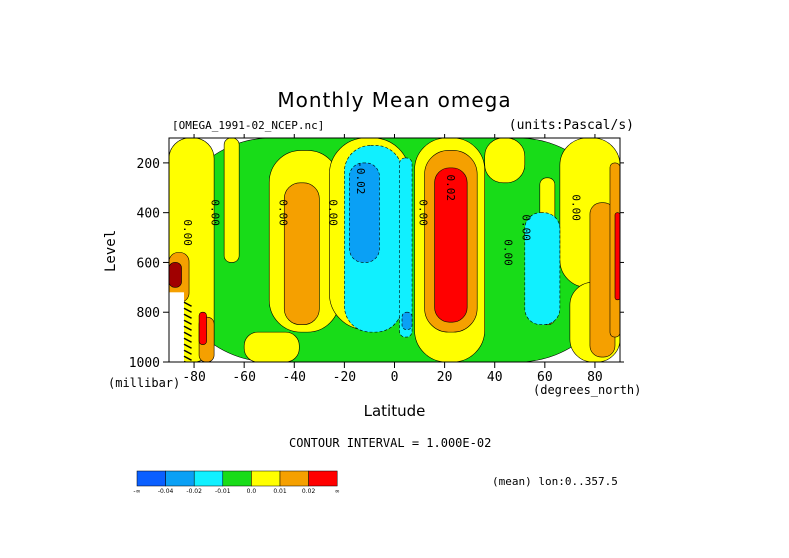 The width and height of the screenshot is (789, 558). What do you see at coordinates (148, 313) in the screenshot?
I see `y-tick-label: 800` at bounding box center [148, 313].